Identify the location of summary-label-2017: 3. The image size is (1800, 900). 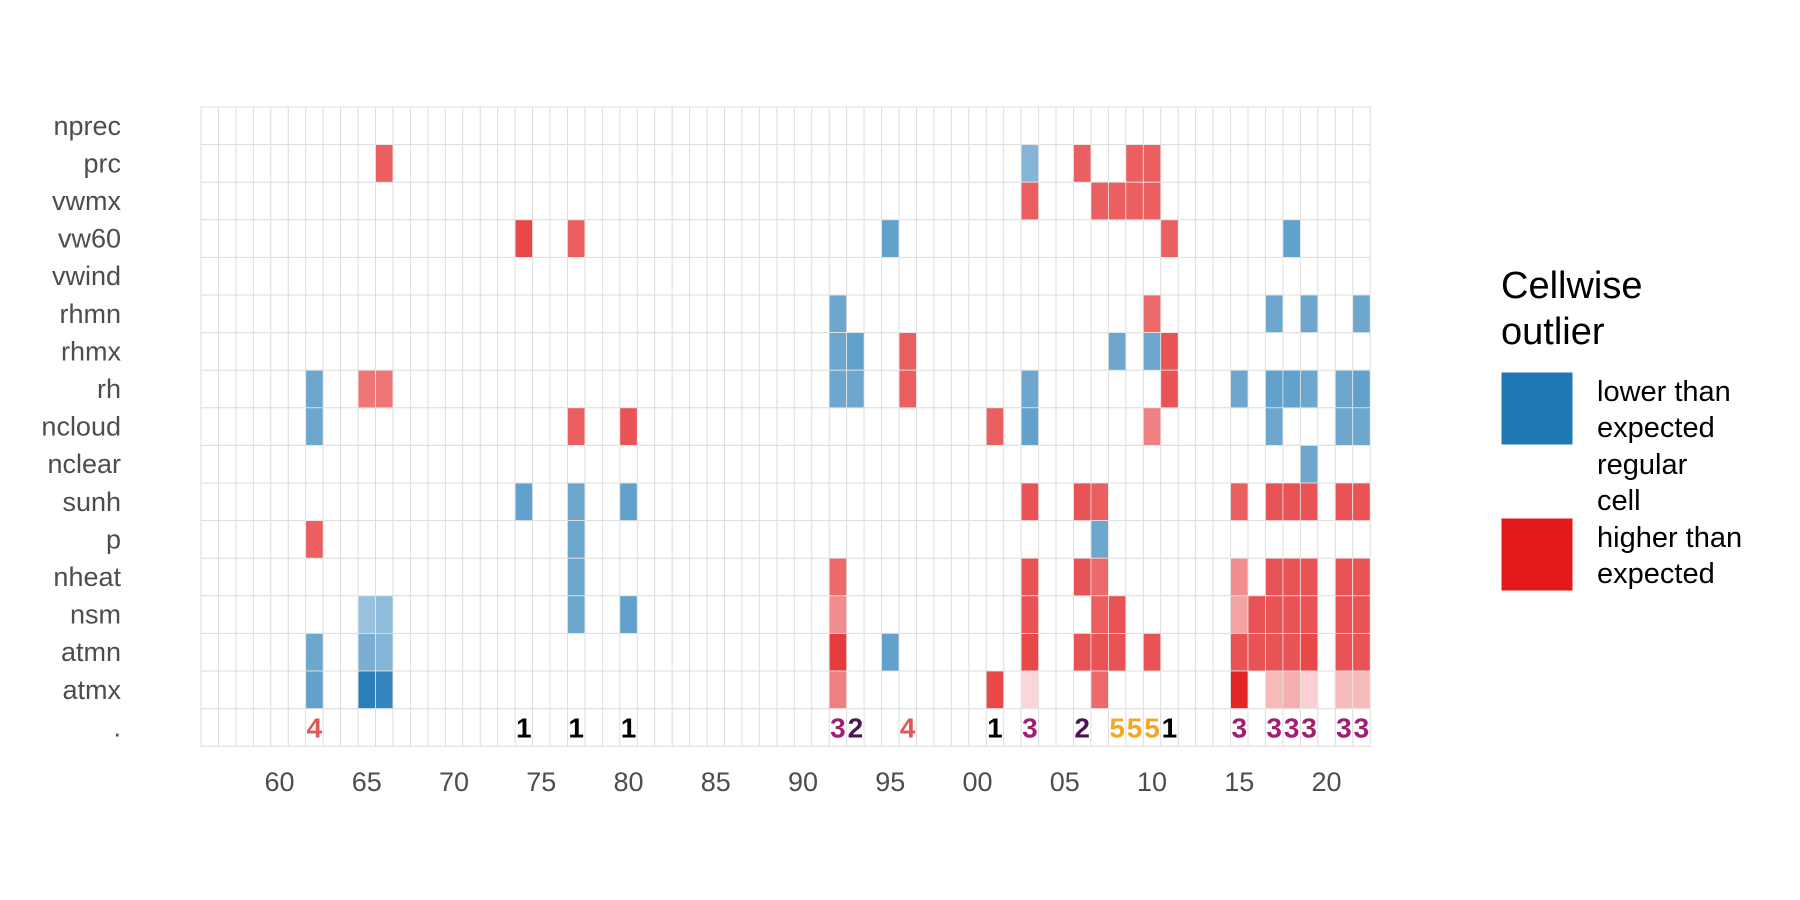
(1274, 727).